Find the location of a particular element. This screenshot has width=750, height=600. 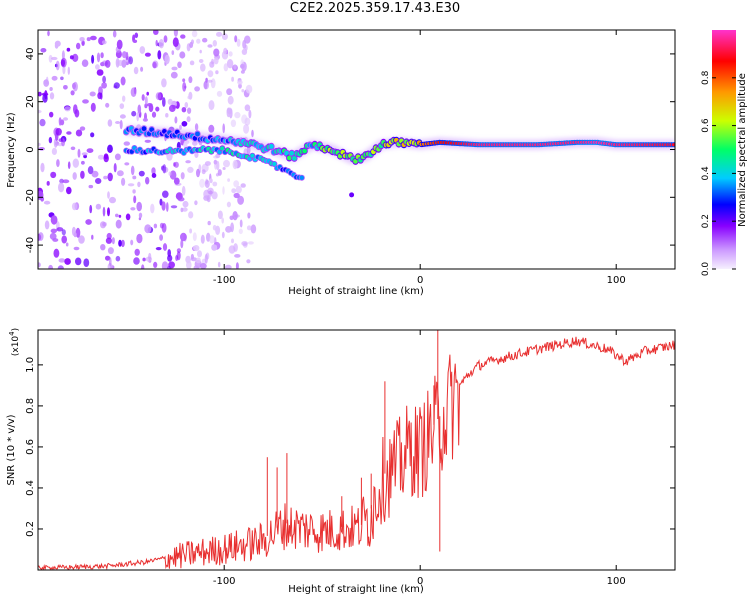

snr-x-label: Height of straight line (km) is located at coordinates (356, 589).